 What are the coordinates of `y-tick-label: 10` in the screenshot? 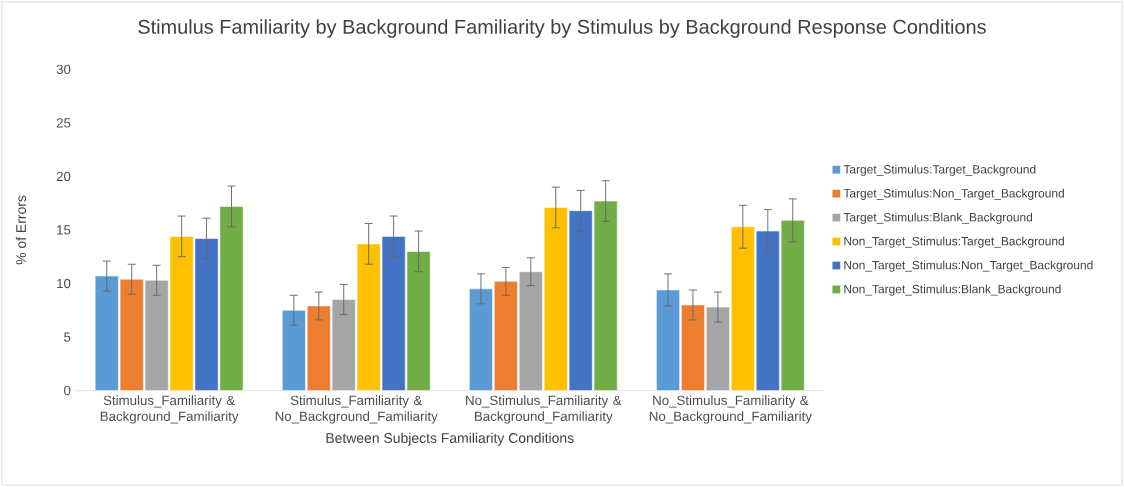 It's located at (64, 283).